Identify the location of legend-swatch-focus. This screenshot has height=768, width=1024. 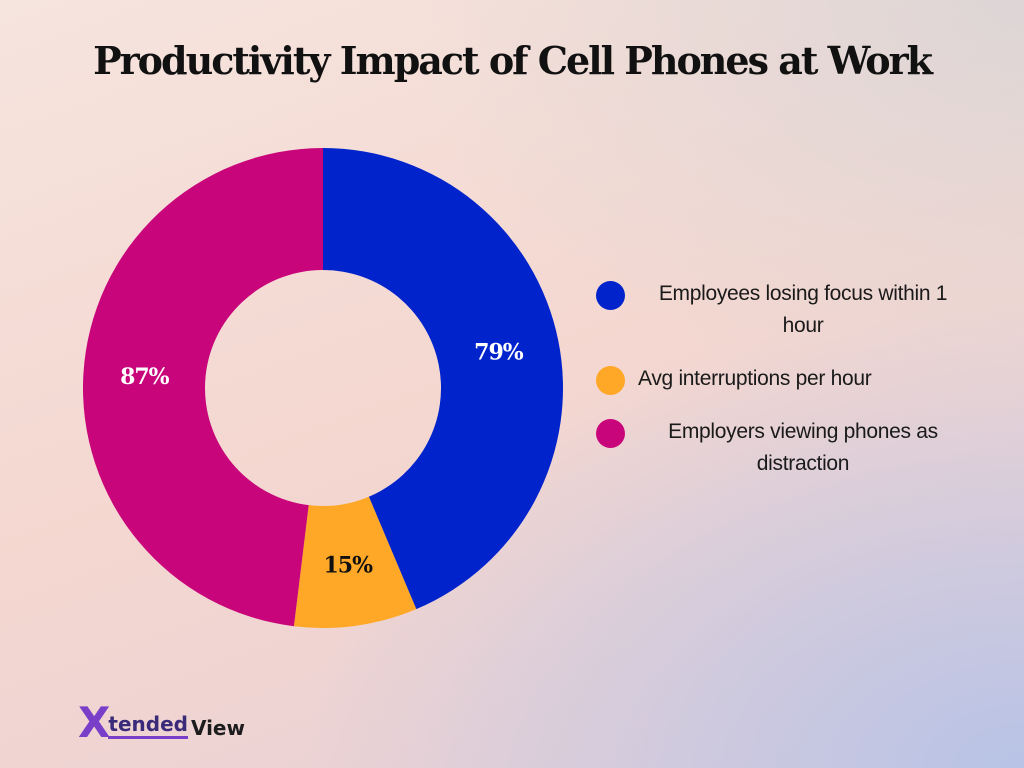
(610, 295).